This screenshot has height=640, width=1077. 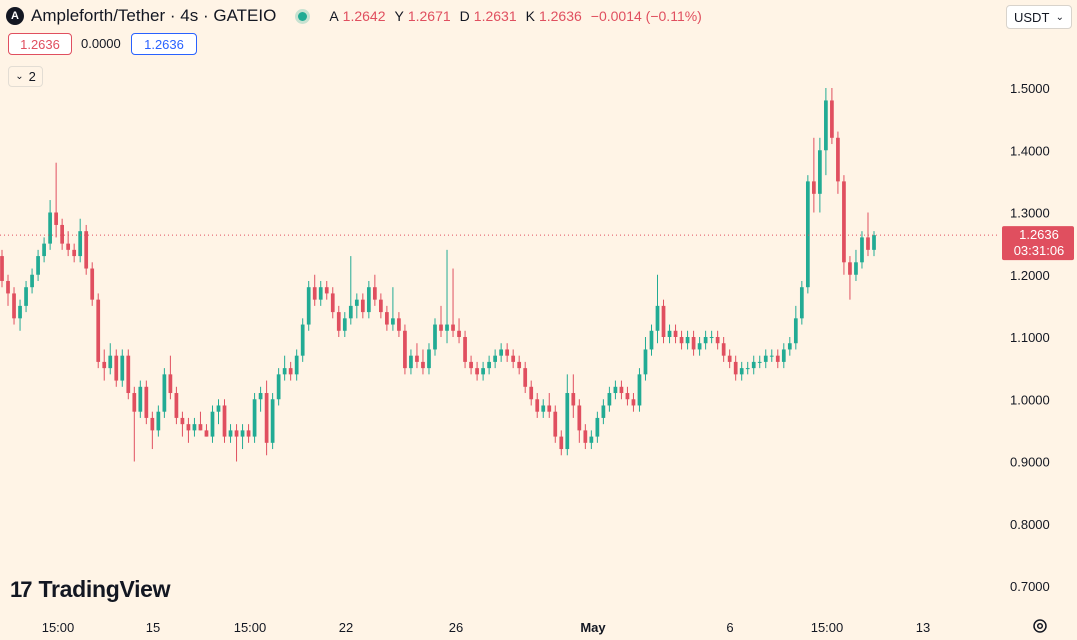 What do you see at coordinates (1039, 234) in the screenshot?
I see `last-price-value: 1.2636` at bounding box center [1039, 234].